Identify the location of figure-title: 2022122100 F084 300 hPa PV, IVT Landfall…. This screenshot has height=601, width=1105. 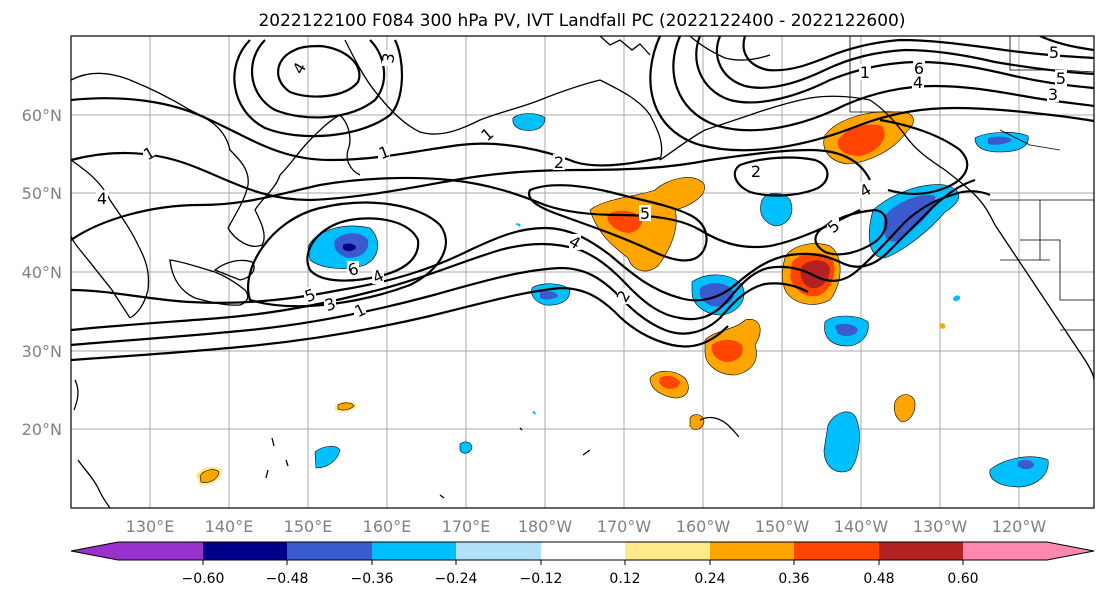
(581, 21).